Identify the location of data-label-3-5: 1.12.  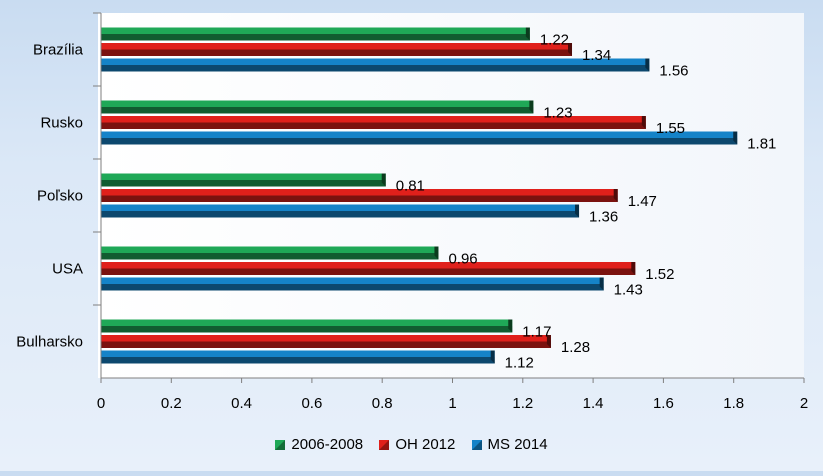
(519, 363).